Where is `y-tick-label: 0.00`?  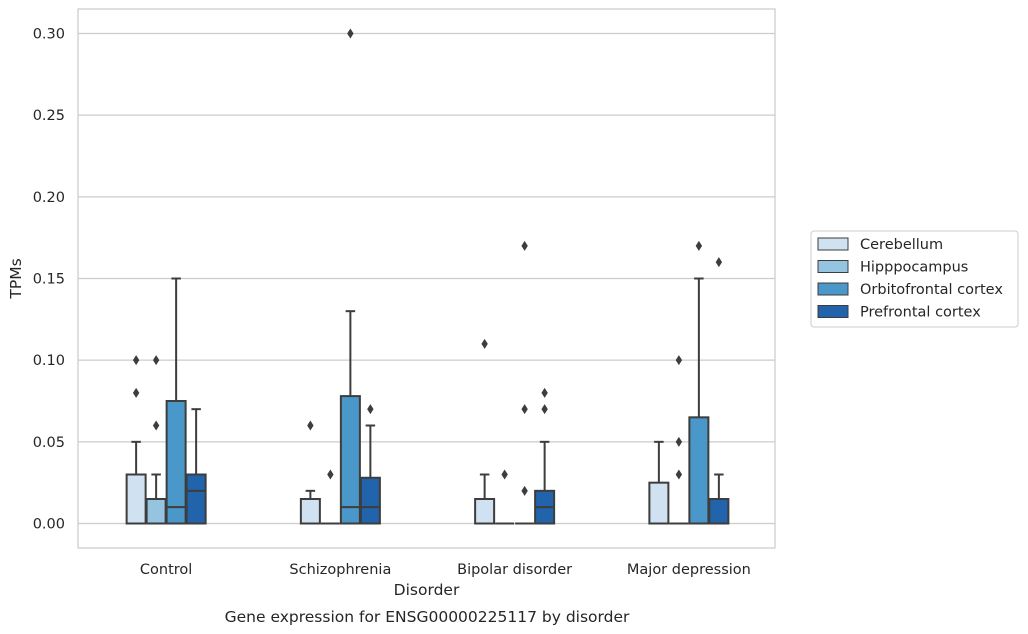
y-tick-label: 0.00 is located at coordinates (49, 525).